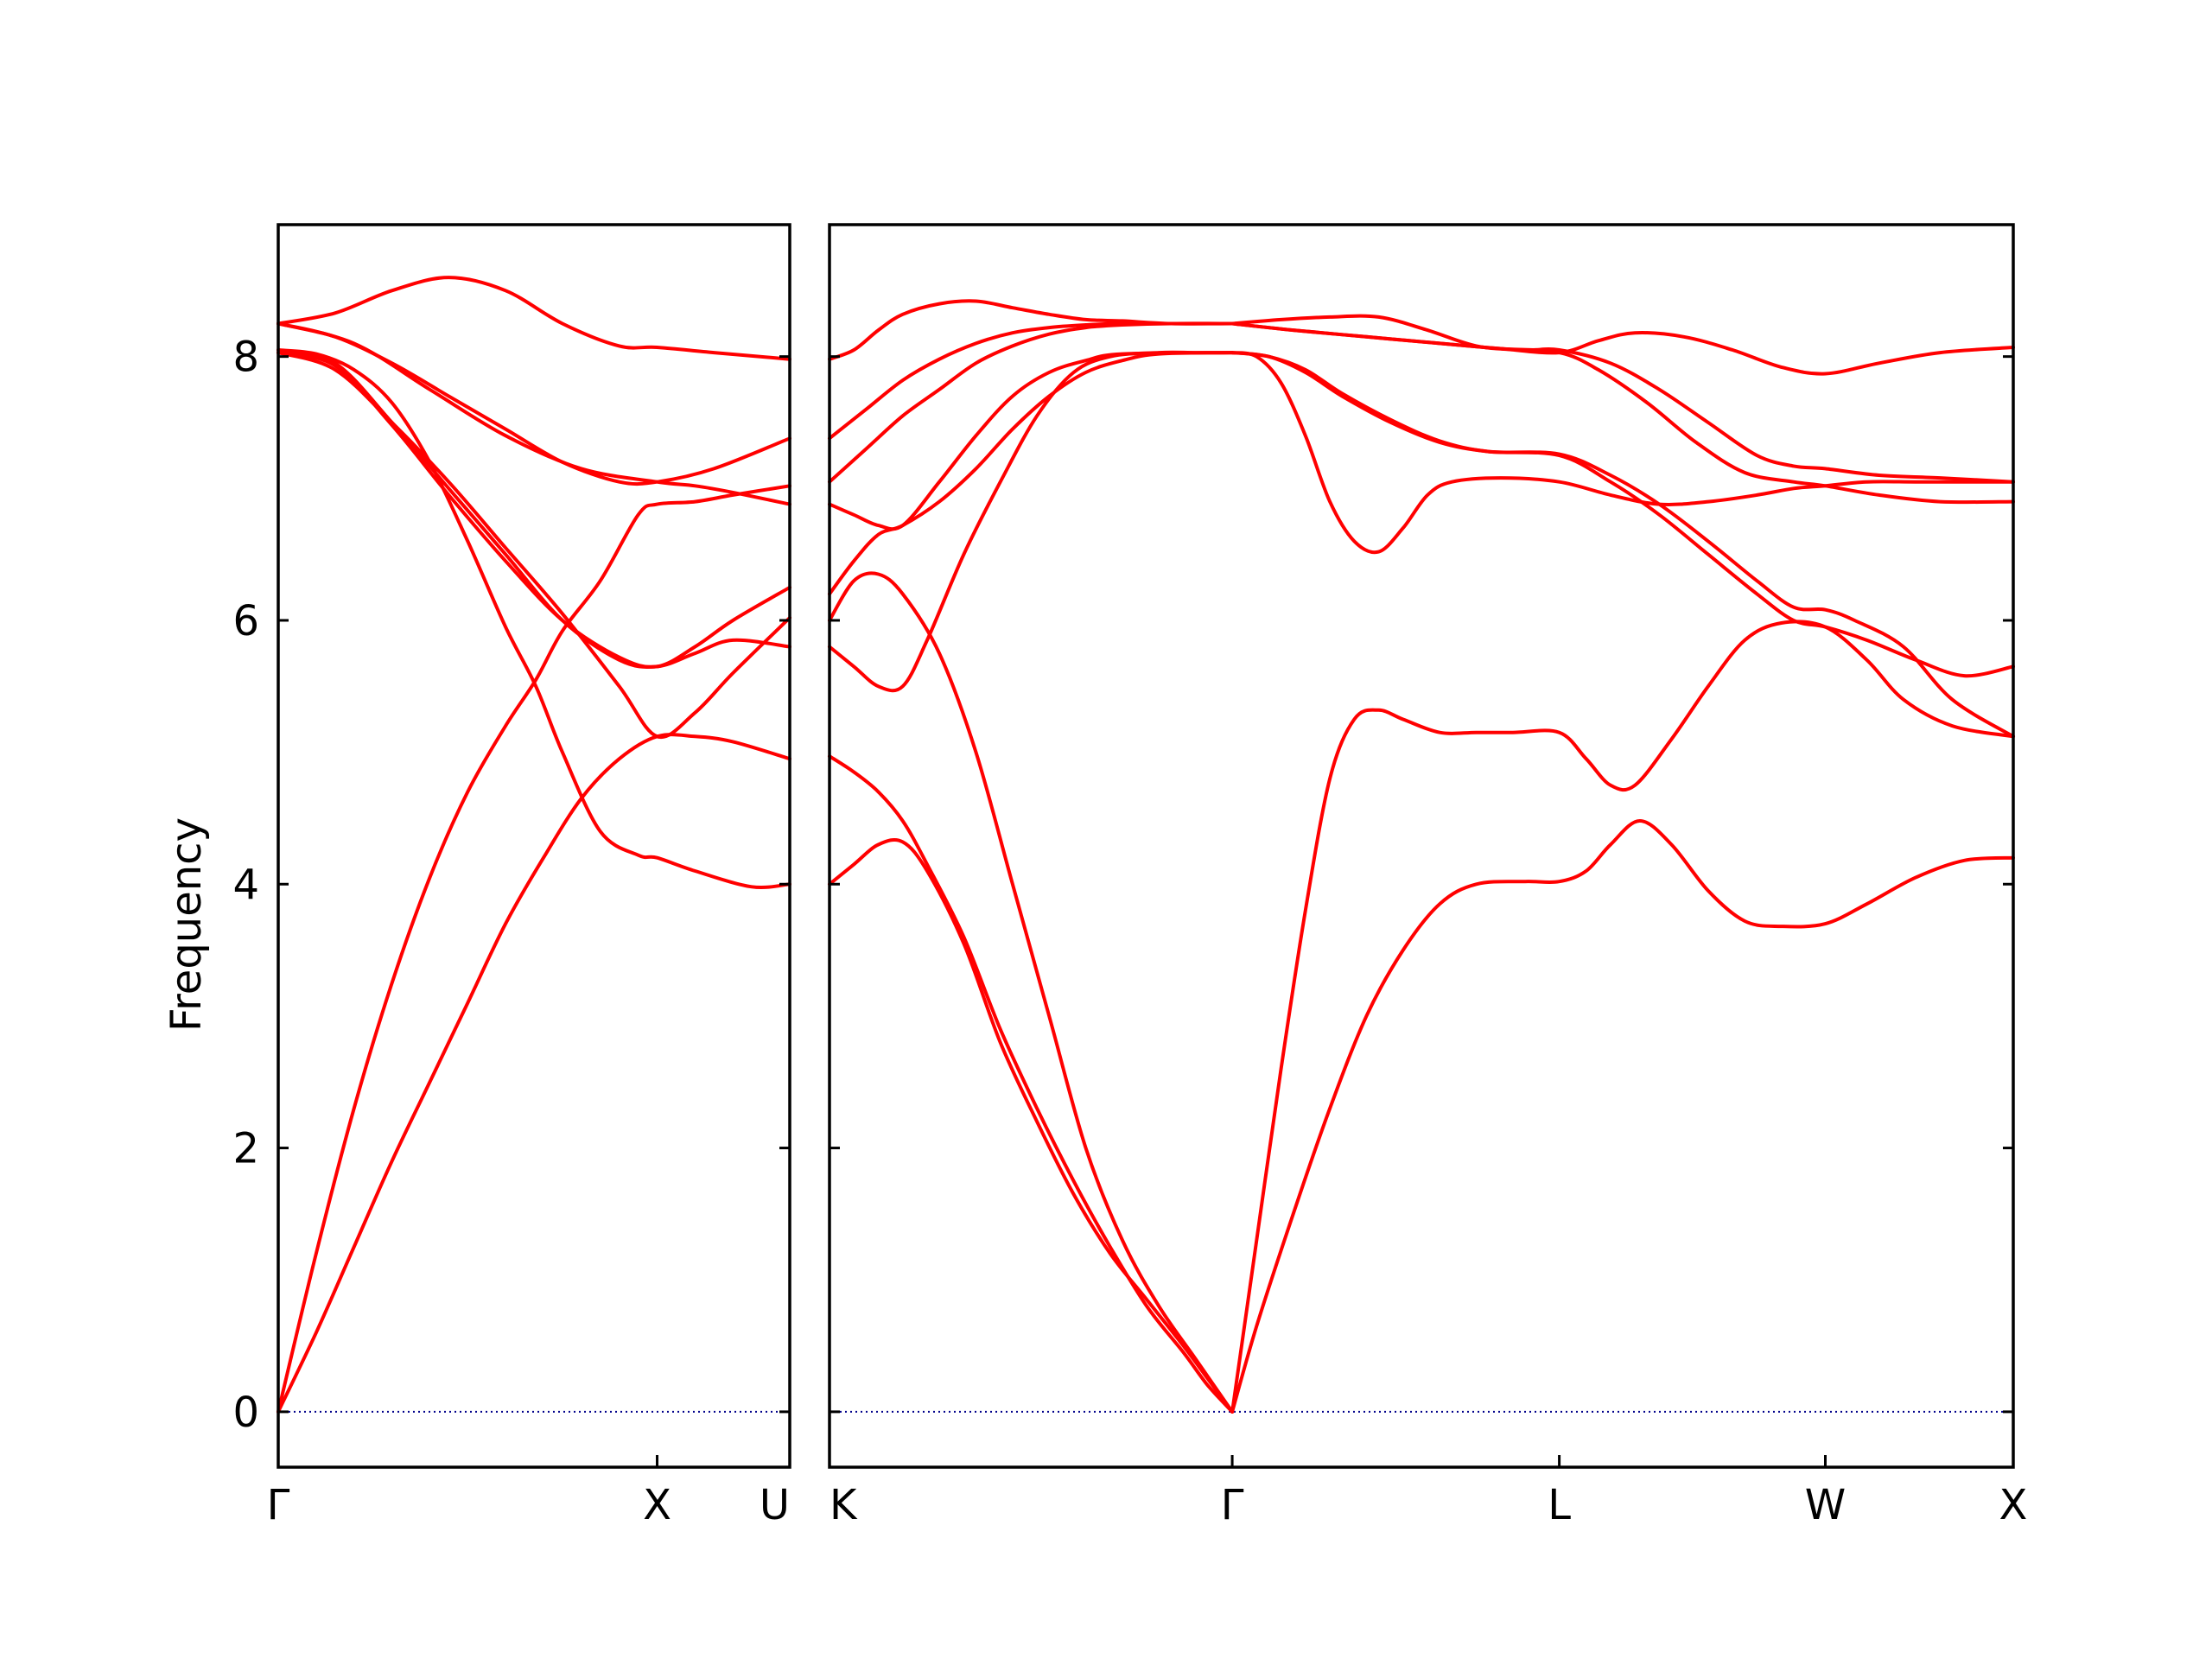 The height and width of the screenshot is (1659, 2212). What do you see at coordinates (245, 1413) in the screenshot?
I see `y-tick-label: 0` at bounding box center [245, 1413].